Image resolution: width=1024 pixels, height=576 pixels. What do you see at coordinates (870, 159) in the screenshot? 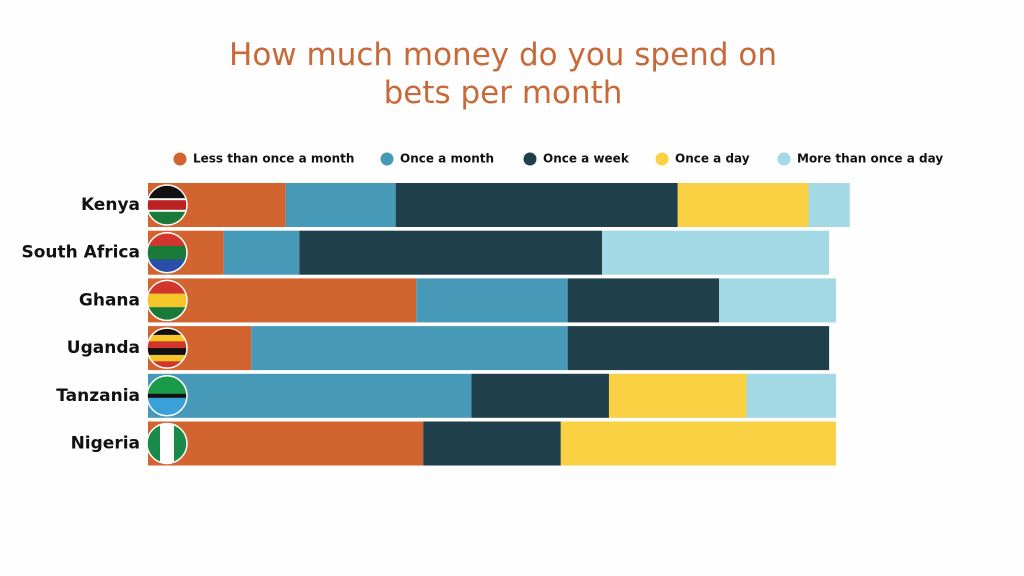
I see `legend-label: More than once a day` at bounding box center [870, 159].